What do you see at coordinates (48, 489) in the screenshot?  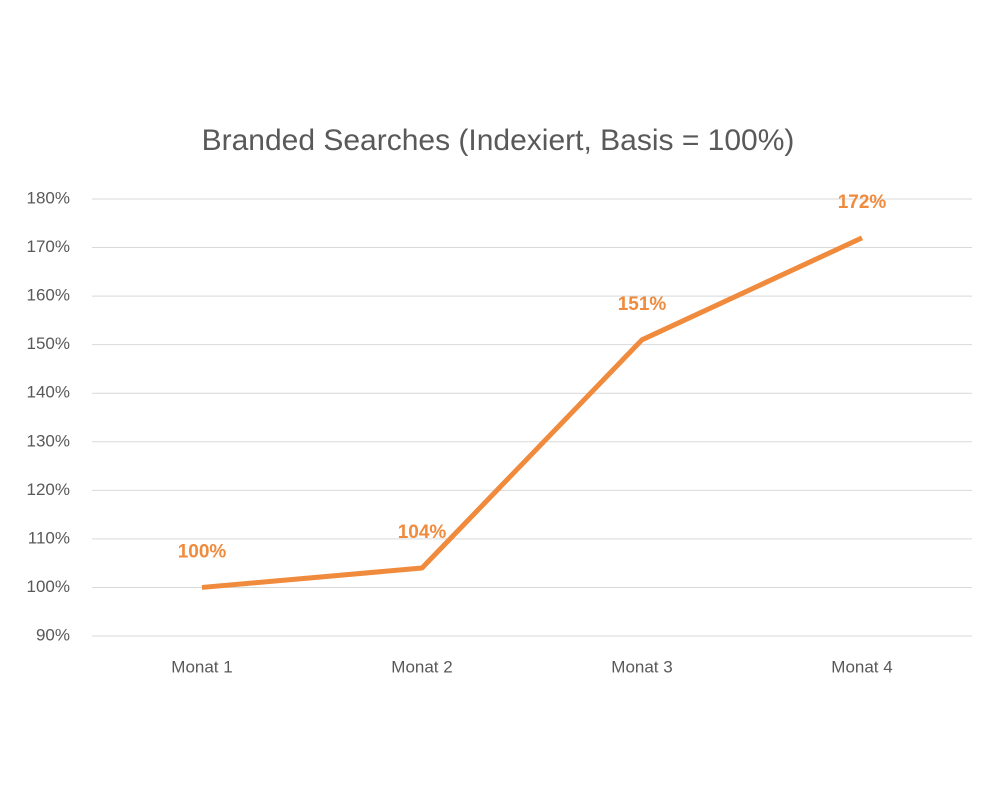 I see `y-tick-label: 120%` at bounding box center [48, 489].